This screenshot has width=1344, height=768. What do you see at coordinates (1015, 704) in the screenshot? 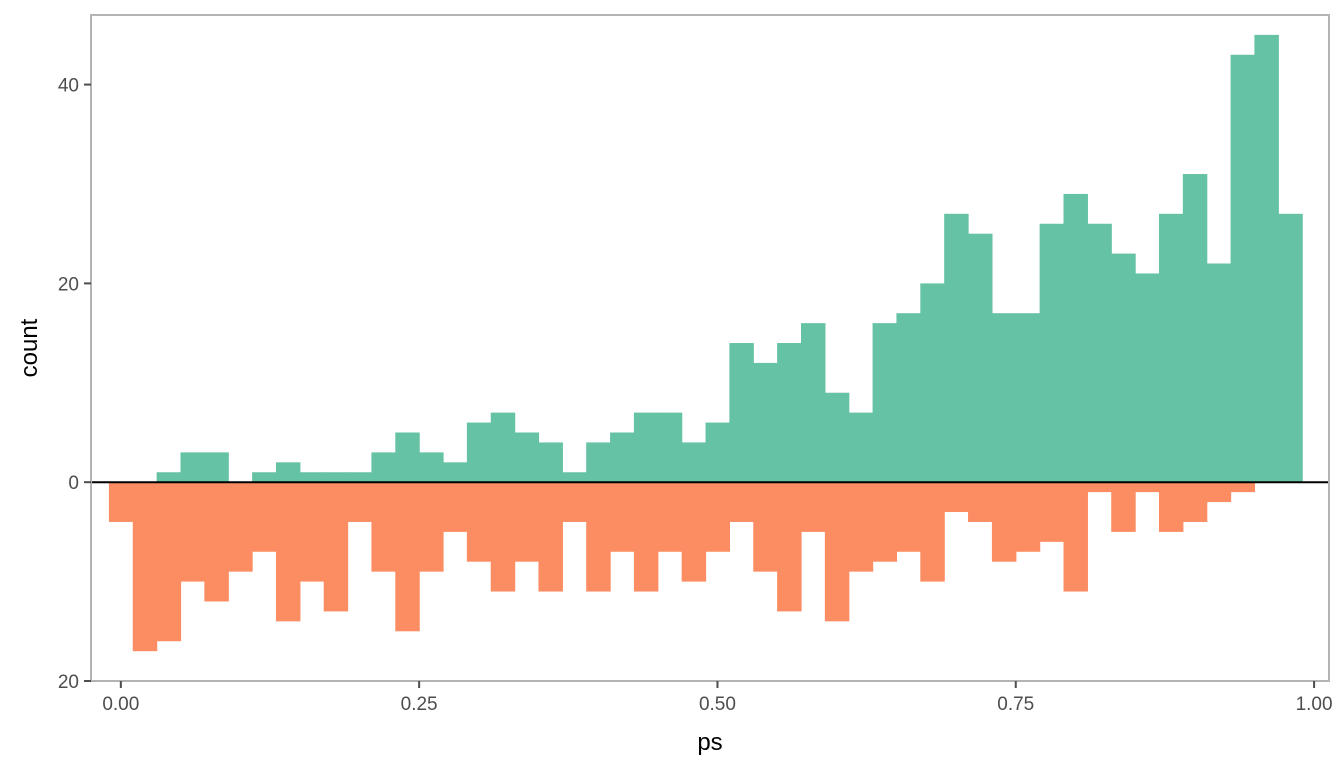
I see `x-tick-label-3: 0.75` at bounding box center [1015, 704].